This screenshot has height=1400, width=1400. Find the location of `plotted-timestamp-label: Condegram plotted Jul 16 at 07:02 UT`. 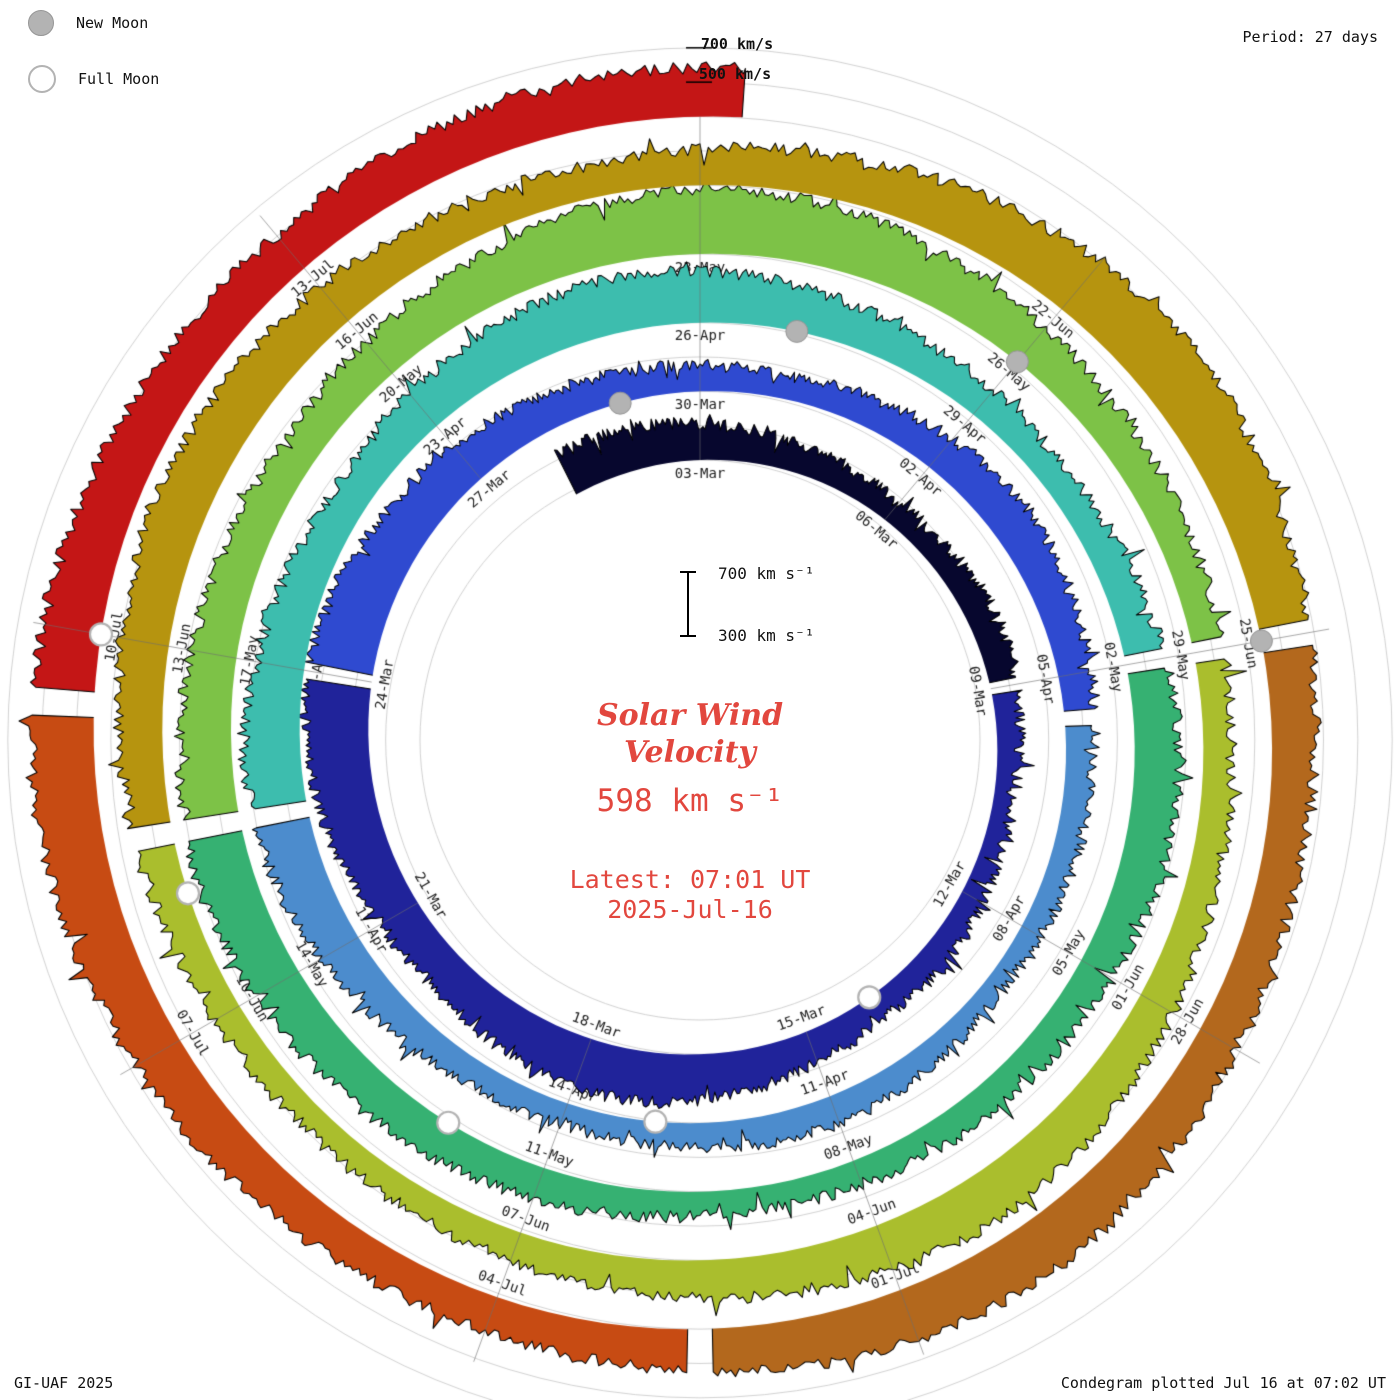

plotted-timestamp-label: Condegram plotted Jul 16 at 07:02 UT is located at coordinates (1223, 1383).